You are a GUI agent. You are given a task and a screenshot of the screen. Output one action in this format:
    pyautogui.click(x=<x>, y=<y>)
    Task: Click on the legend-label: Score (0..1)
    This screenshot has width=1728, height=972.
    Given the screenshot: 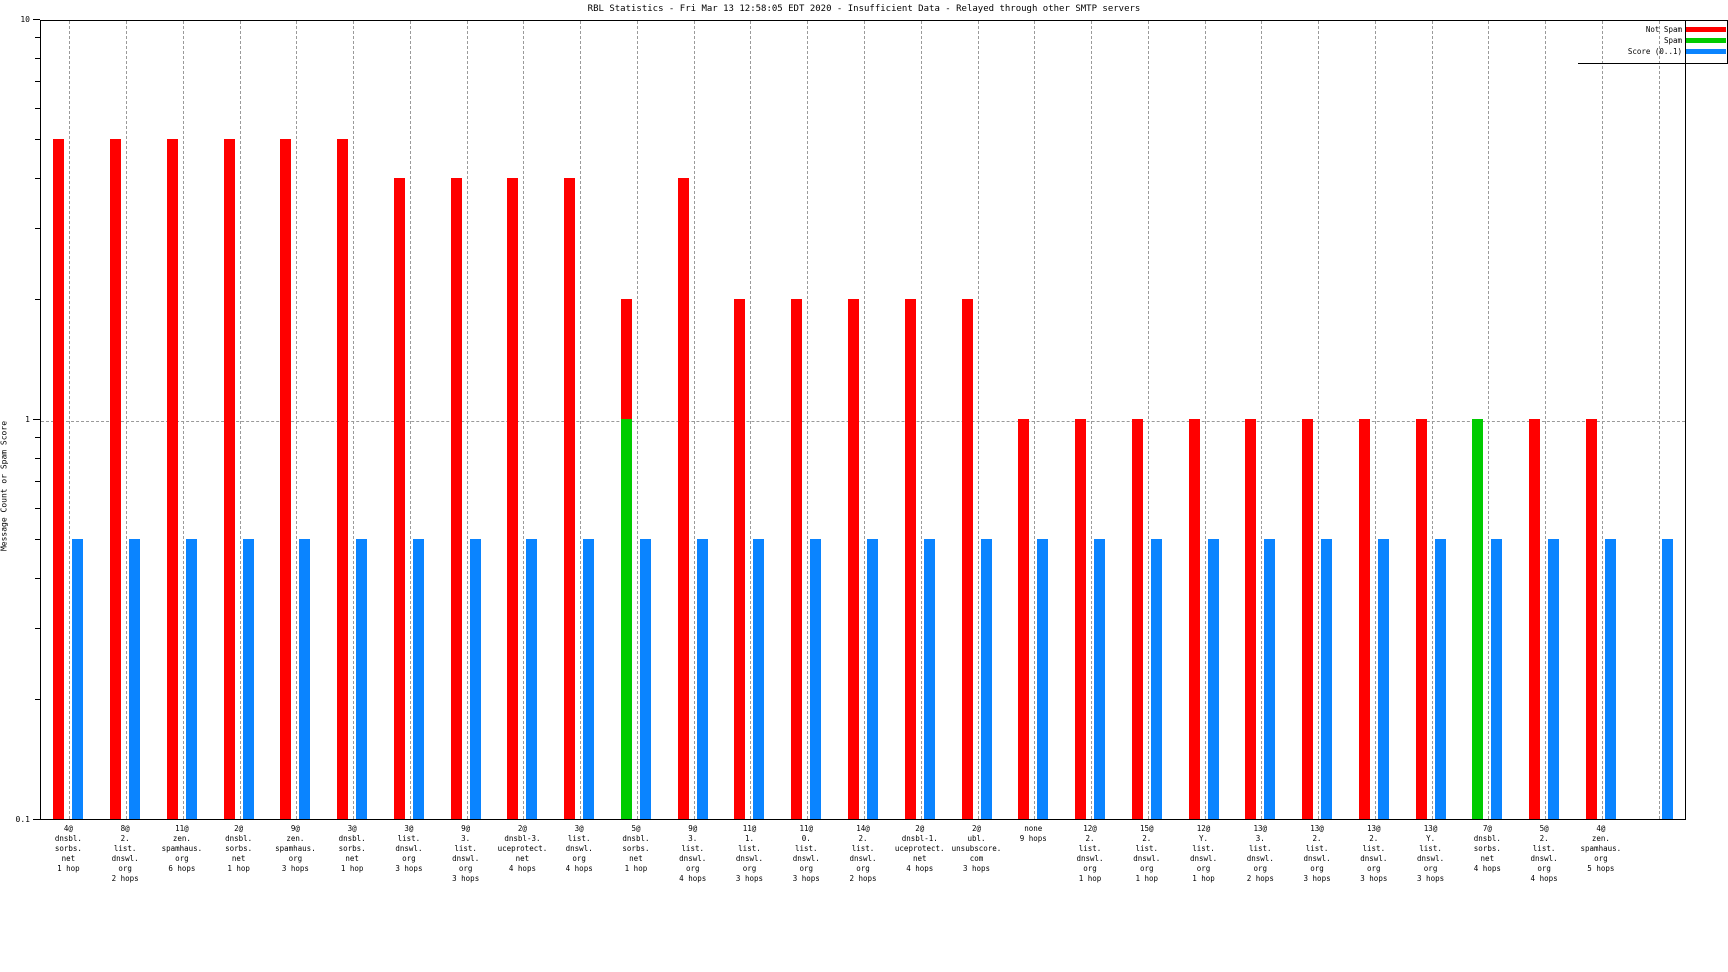 What is the action you would take?
    pyautogui.click(x=1654, y=51)
    